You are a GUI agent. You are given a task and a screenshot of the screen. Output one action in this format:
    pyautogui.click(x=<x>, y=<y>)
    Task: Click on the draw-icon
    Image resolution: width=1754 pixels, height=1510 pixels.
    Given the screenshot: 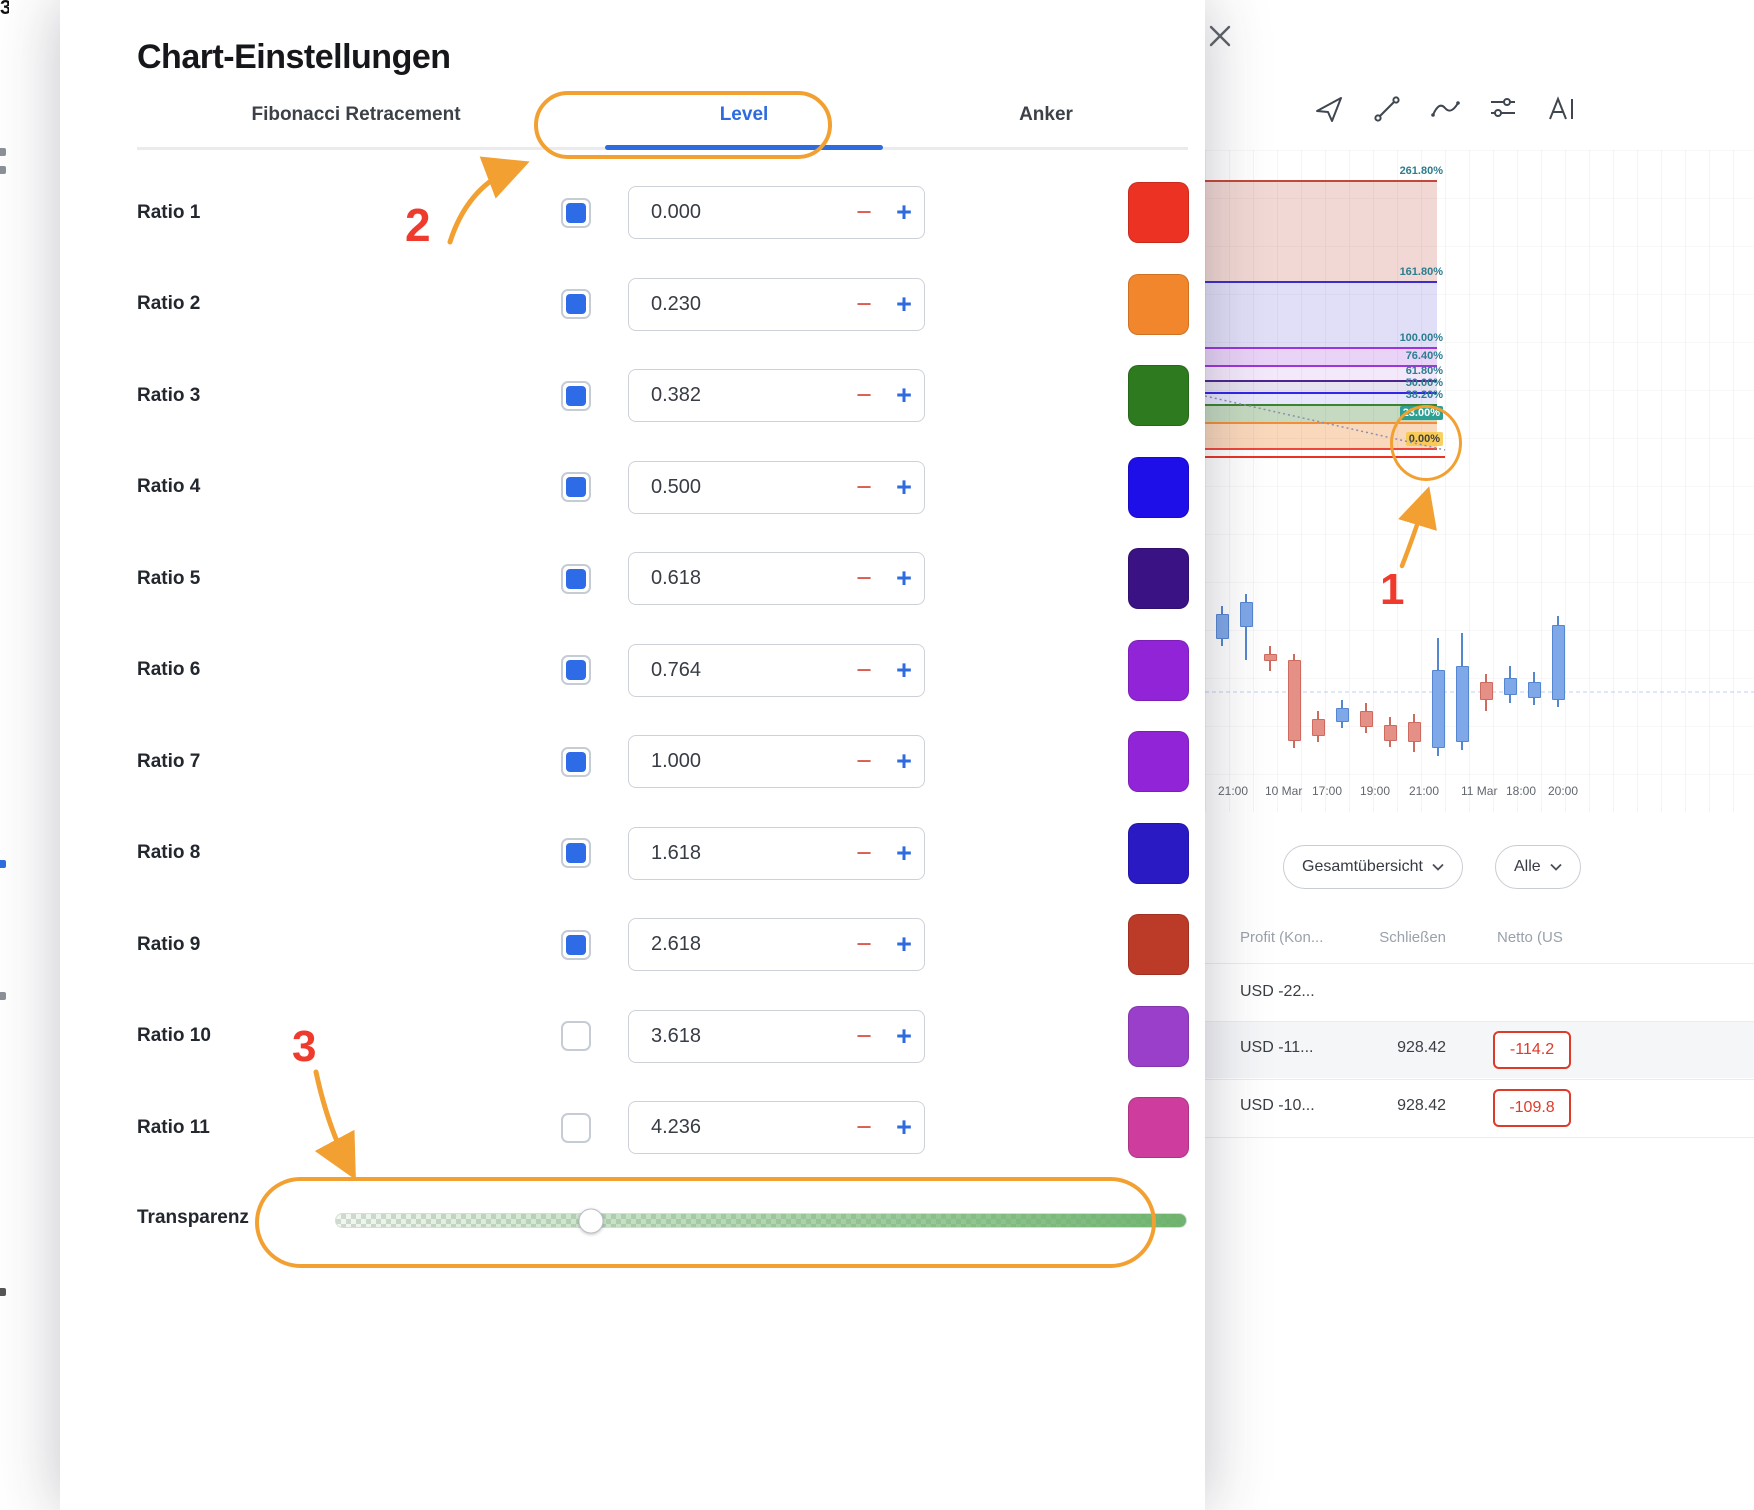 What is the action you would take?
    pyautogui.click(x=1445, y=109)
    